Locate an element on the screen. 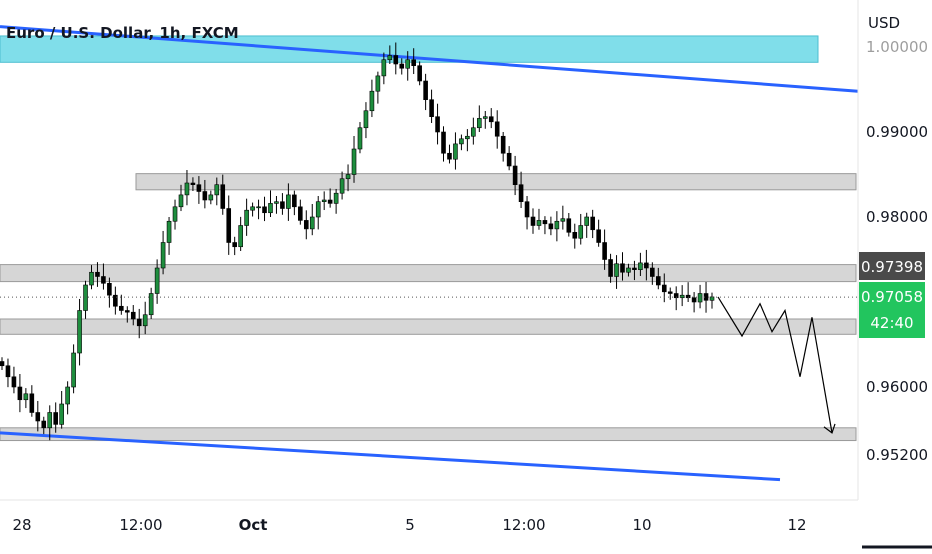  y-tick-label: 0.98000 is located at coordinates (897, 217).